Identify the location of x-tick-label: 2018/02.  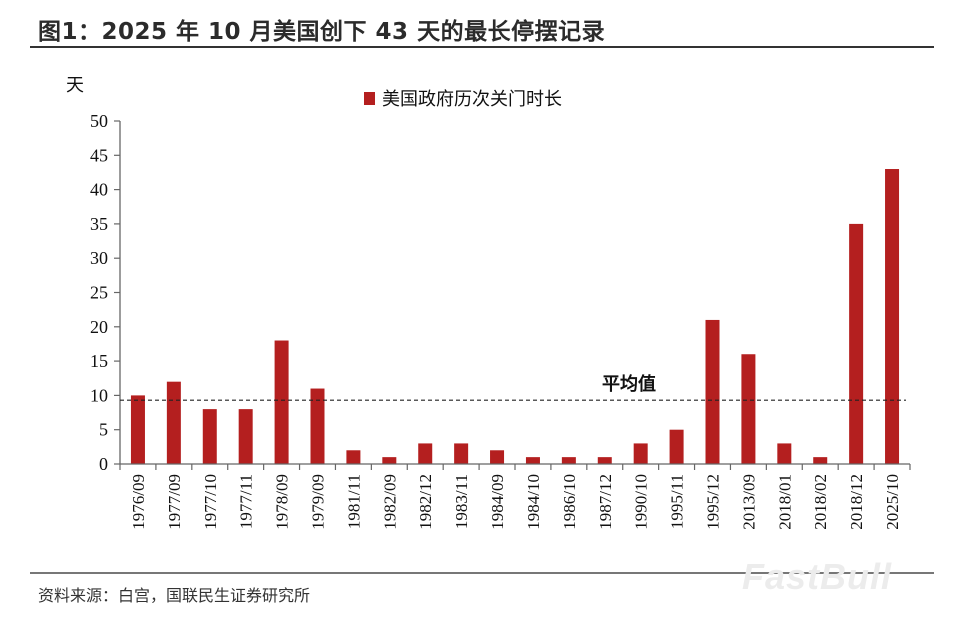
(820, 502).